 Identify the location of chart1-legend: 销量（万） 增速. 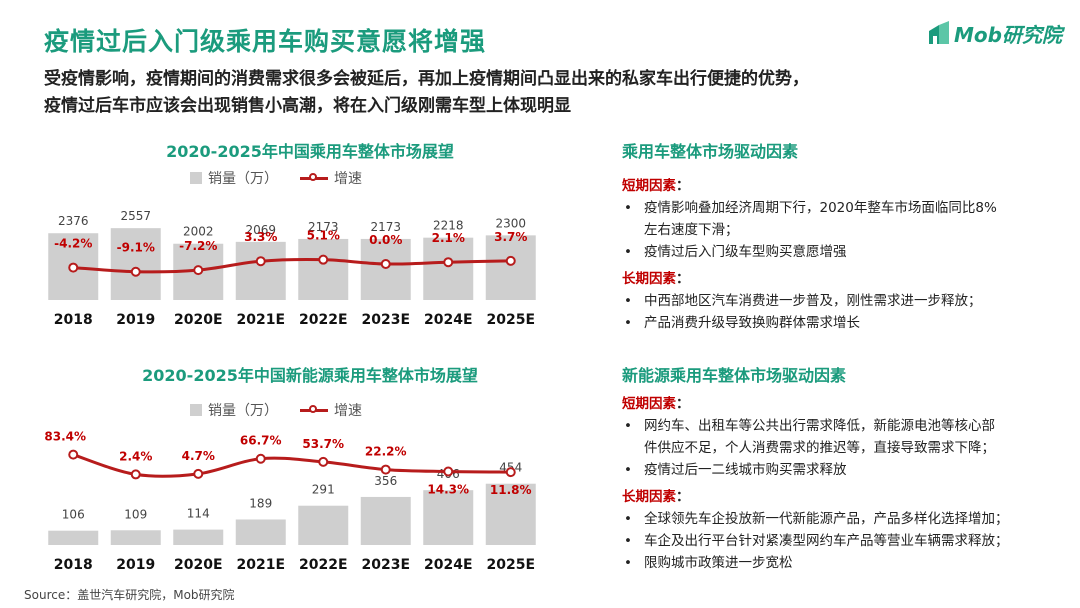
(276, 178).